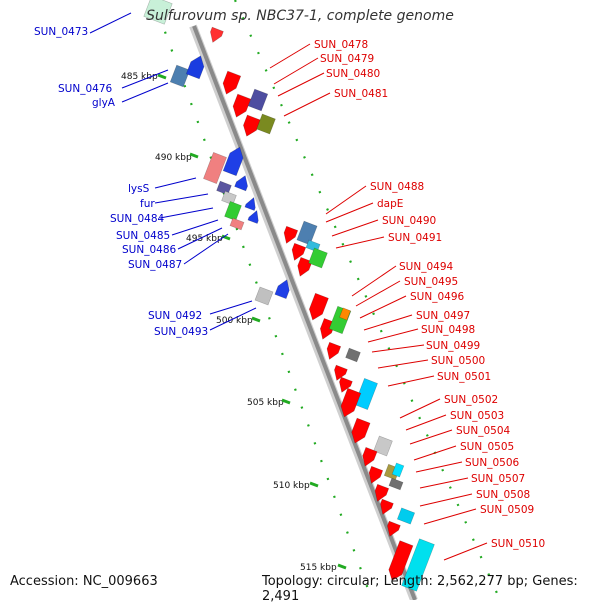 This screenshot has width=600, height=604. Describe the element at coordinates (347, 59) in the screenshot. I see `gene-label-rev: SUN_0479` at that location.